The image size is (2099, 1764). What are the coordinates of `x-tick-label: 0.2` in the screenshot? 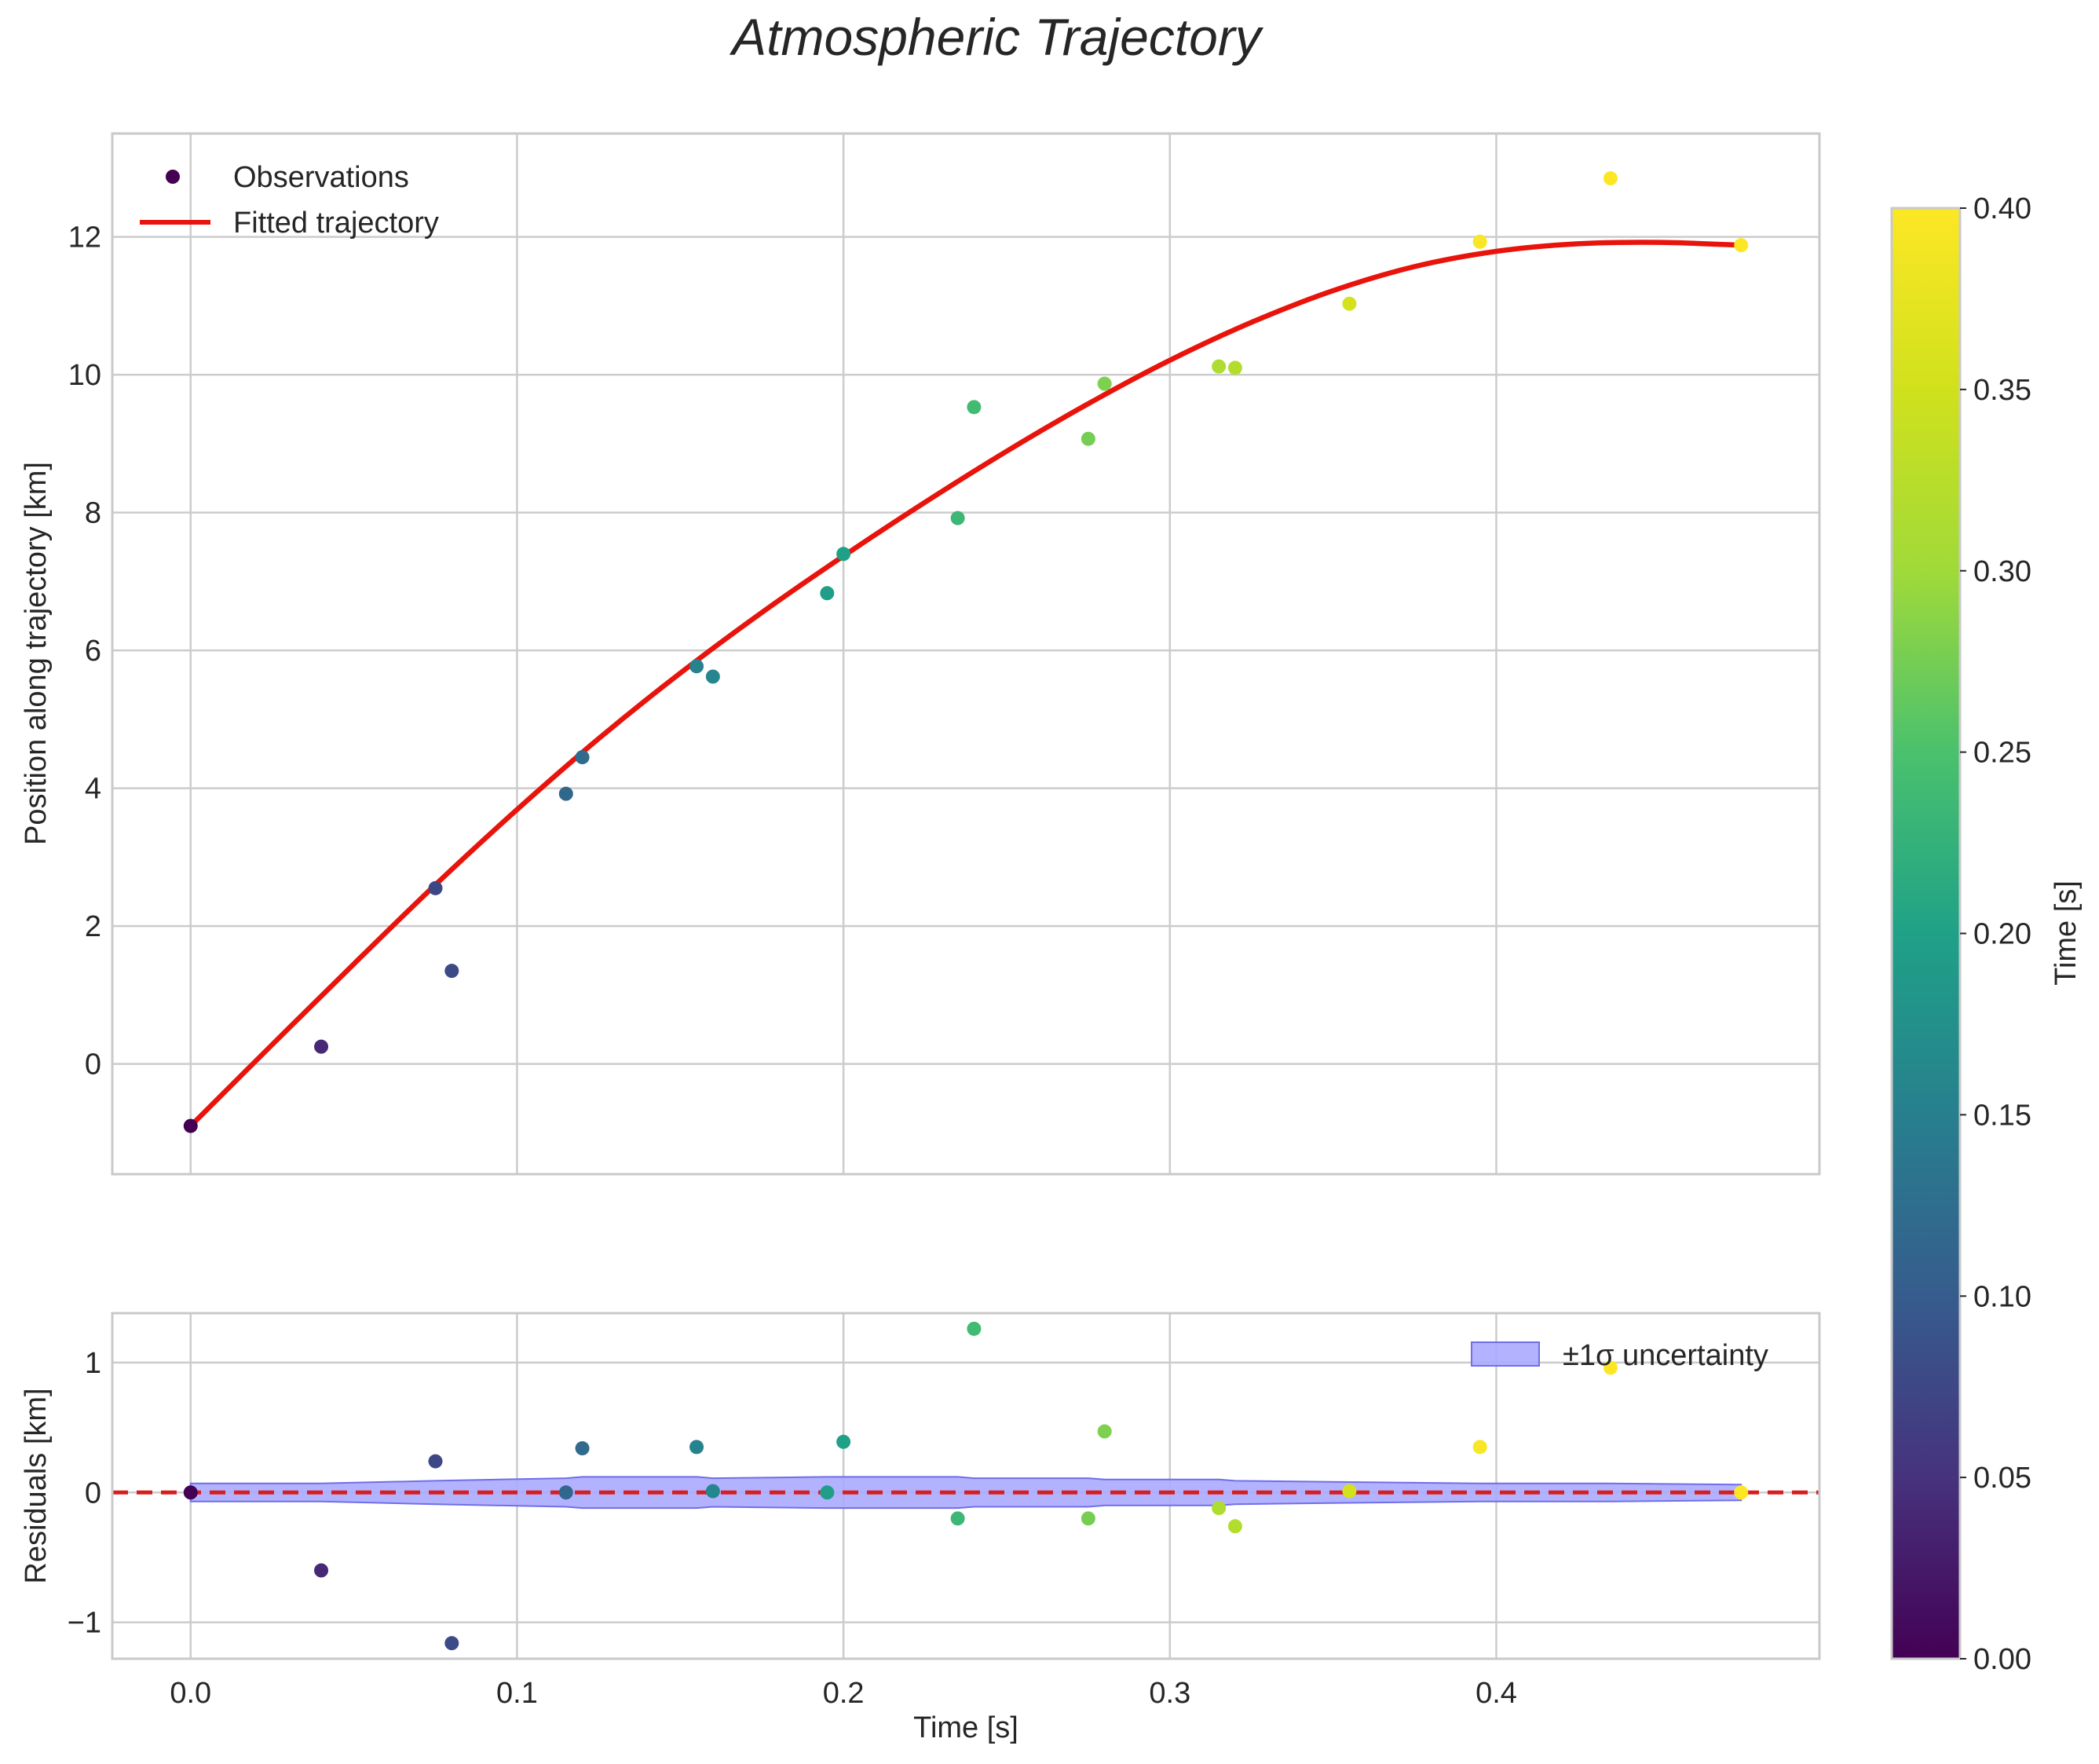 It's located at (844, 1693).